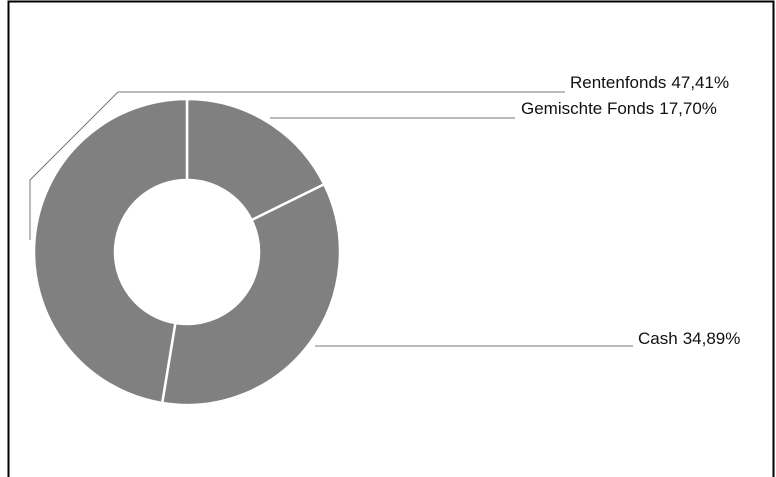 The height and width of the screenshot is (477, 776). I want to click on slice-label-value: 34,89%, so click(712, 338).